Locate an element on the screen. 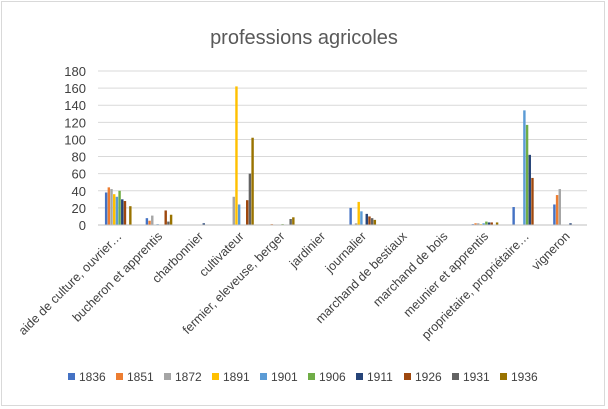 The height and width of the screenshot is (409, 608). legend-label: 1931 is located at coordinates (476, 377).